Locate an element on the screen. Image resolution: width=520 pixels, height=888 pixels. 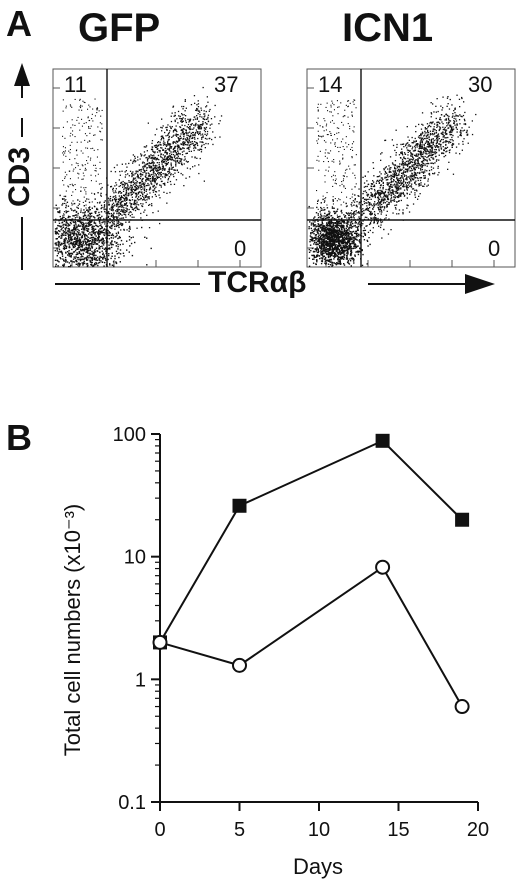
x-tick-label: 10 is located at coordinates (319, 830).